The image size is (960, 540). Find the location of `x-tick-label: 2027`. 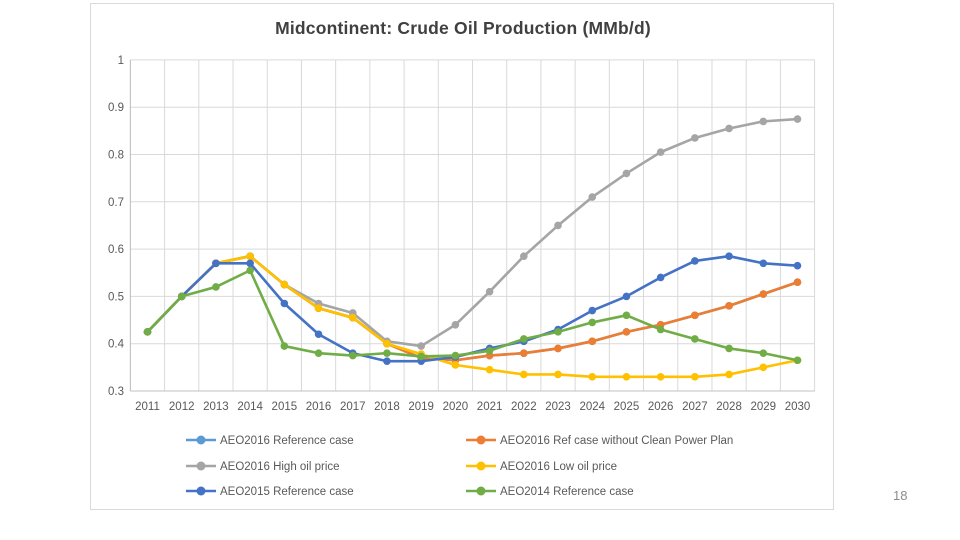

x-tick-label: 2027 is located at coordinates (695, 407).